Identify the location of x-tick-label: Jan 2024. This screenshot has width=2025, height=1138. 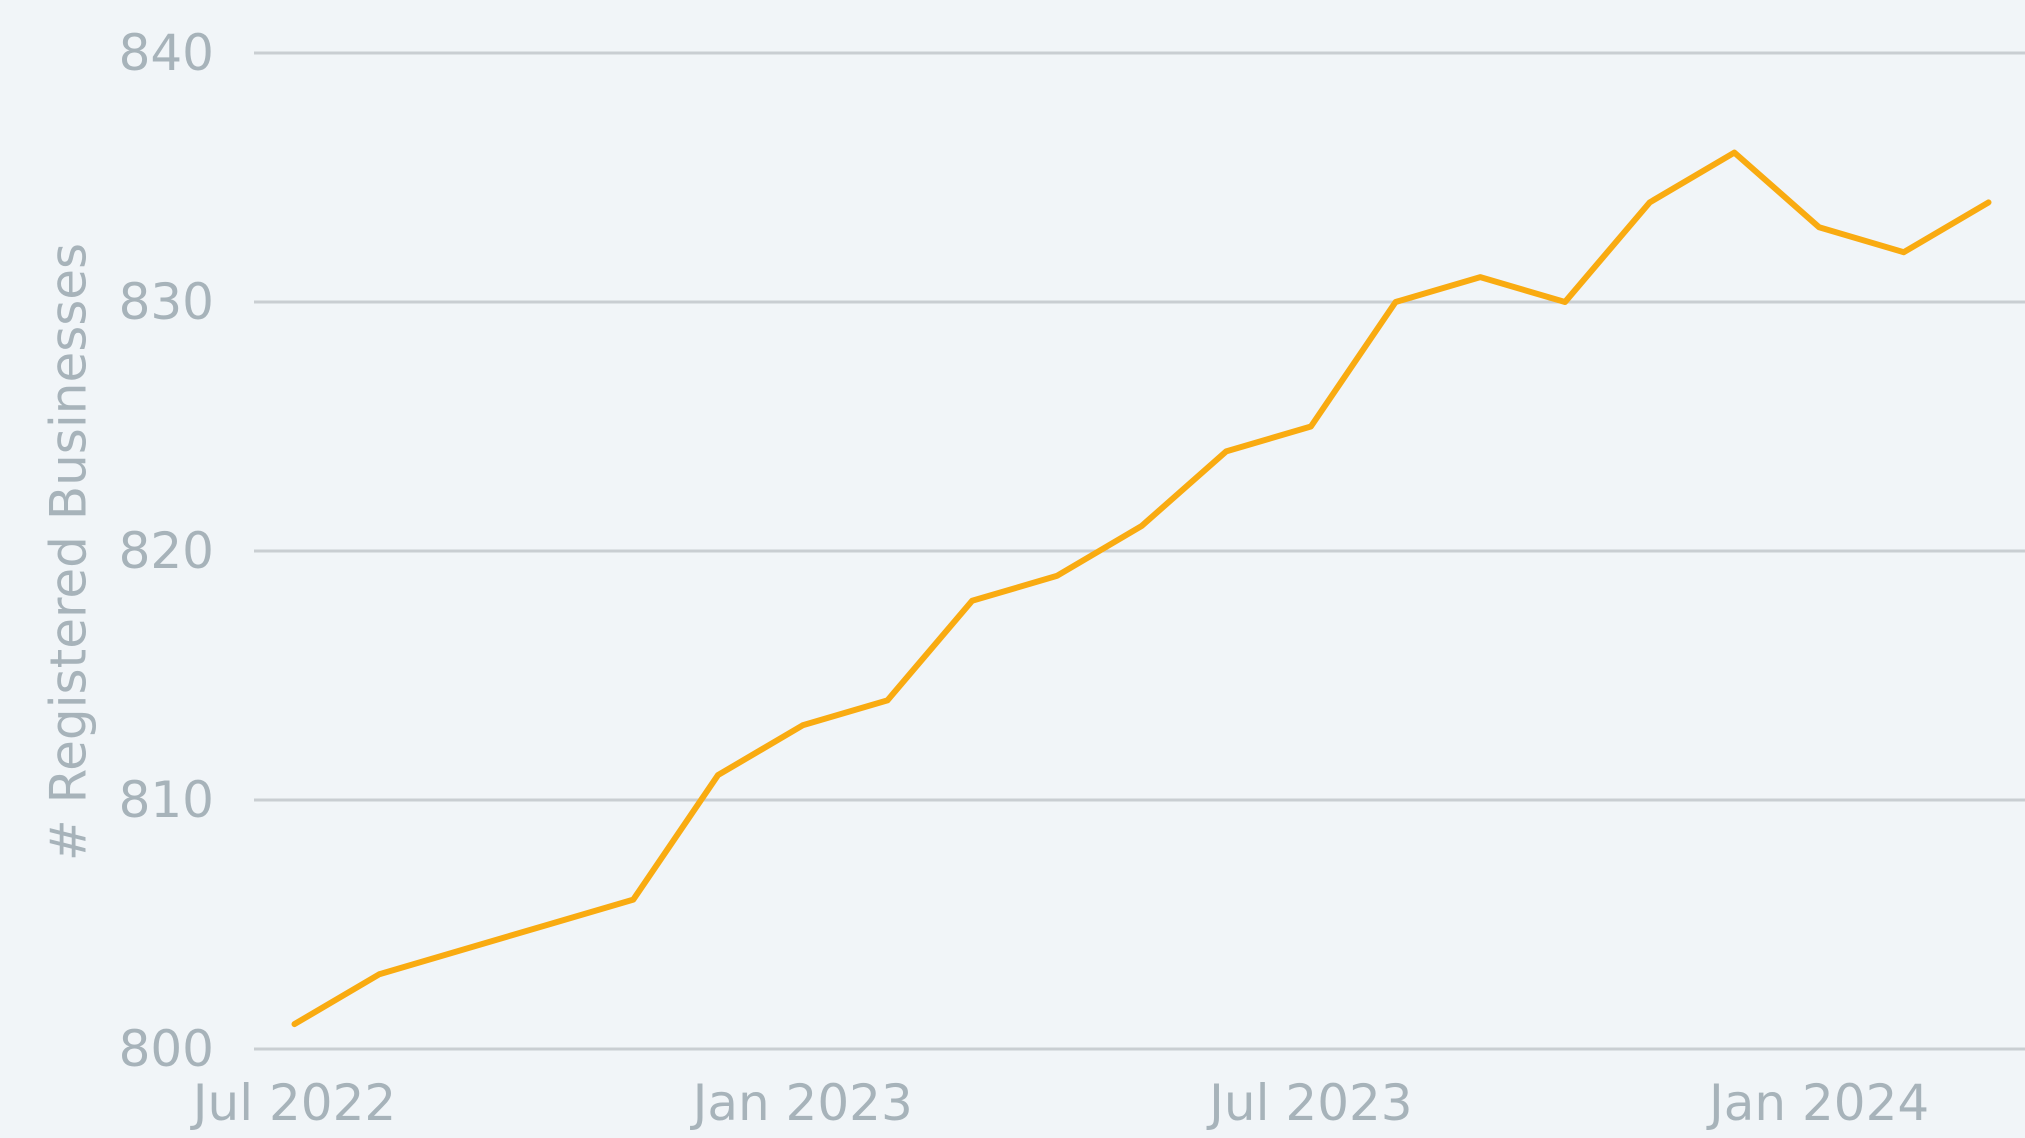
(1817, 1103).